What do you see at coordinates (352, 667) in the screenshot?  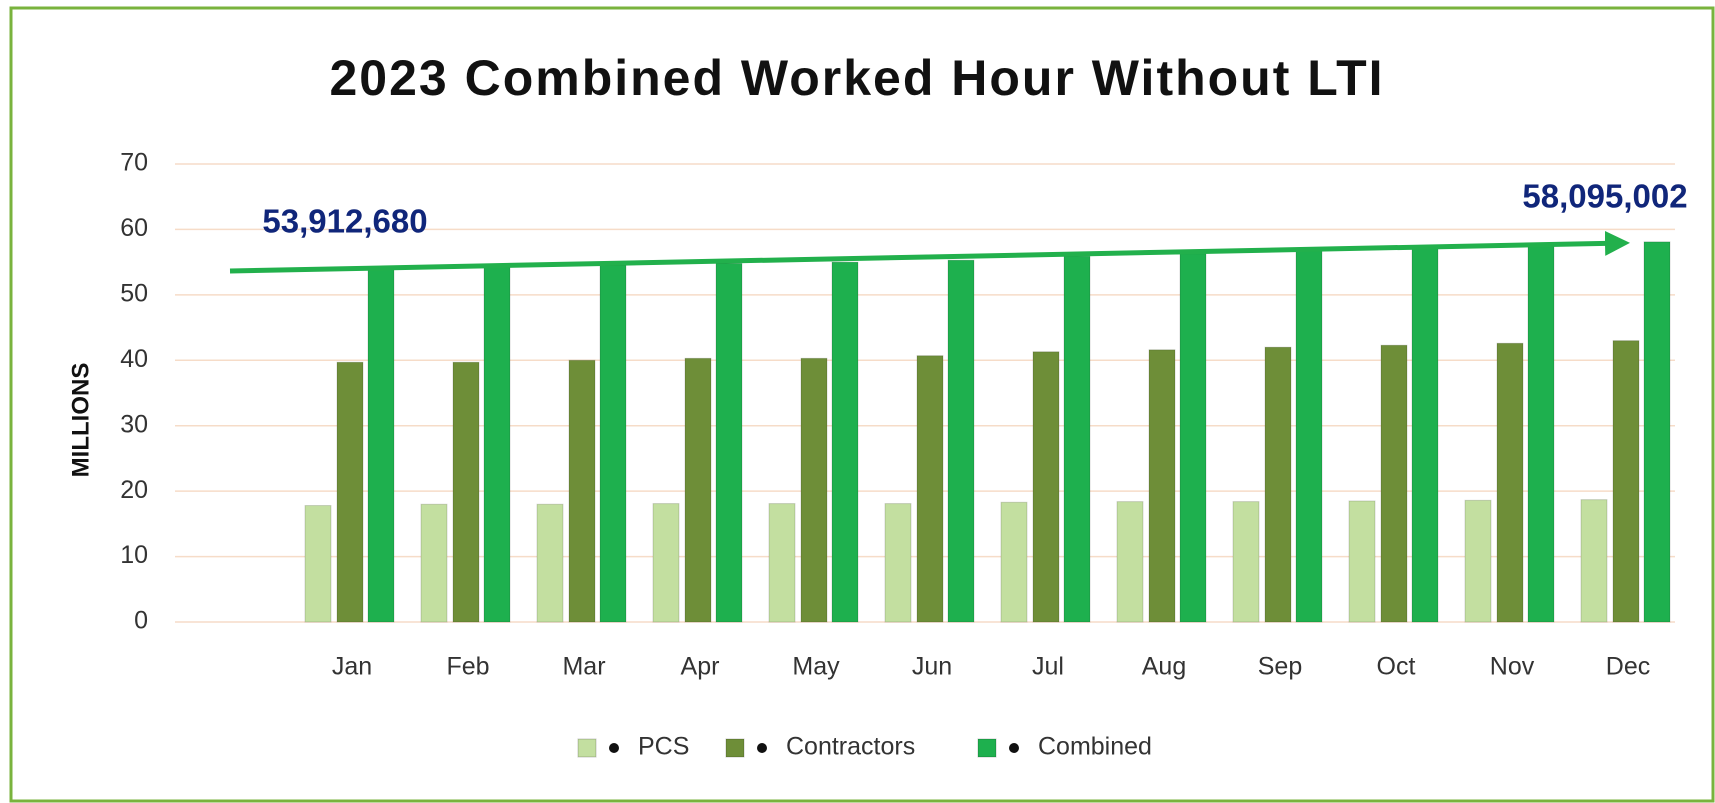 I see `x-tick-label: Jan` at bounding box center [352, 667].